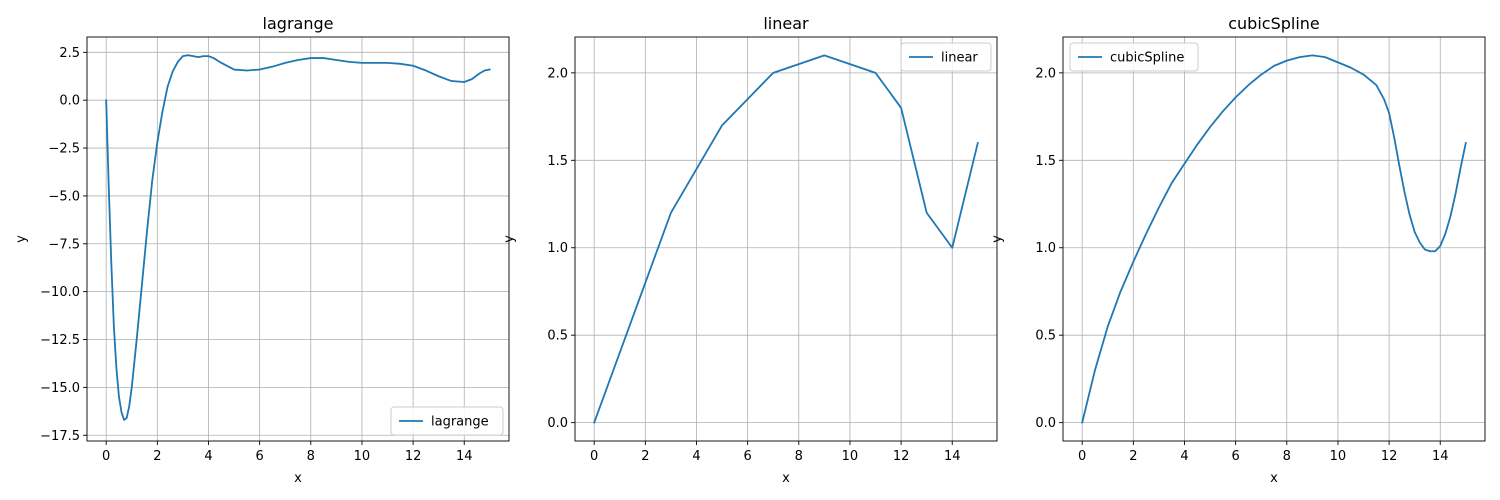 This screenshot has height=500, width=1500. I want to click on y-tick-label: −15.0, so click(60, 388).